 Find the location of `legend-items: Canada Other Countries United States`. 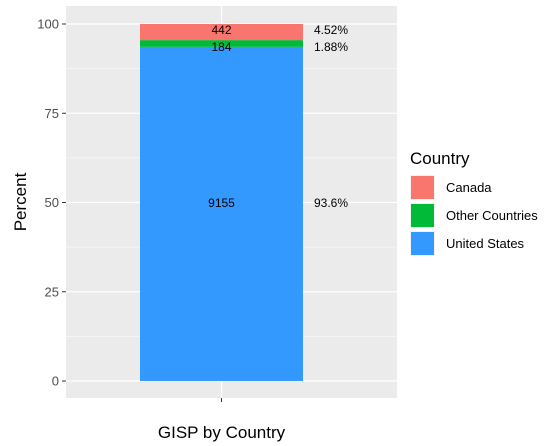

legend-items: Canada Other Countries United States is located at coordinates (474, 215).